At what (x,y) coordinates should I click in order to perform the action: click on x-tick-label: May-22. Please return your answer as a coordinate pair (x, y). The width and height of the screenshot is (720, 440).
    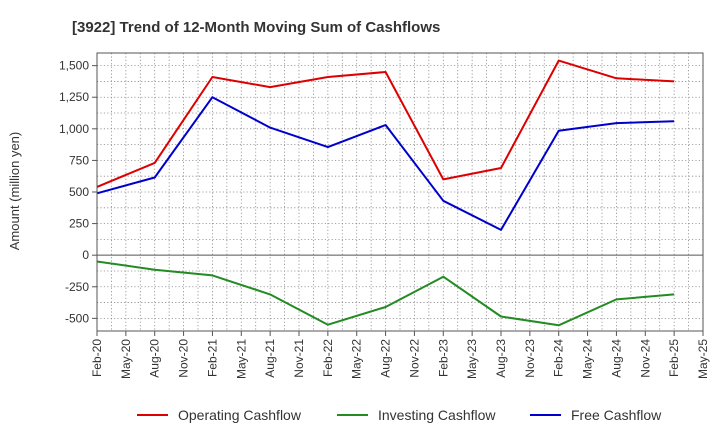
    Looking at the image, I should click on (357, 359).